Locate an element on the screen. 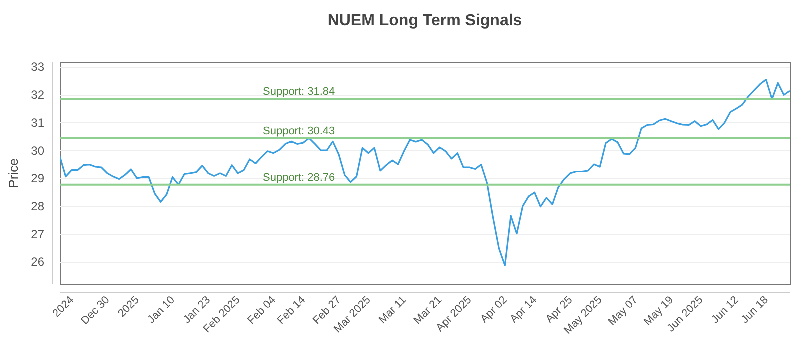 The image size is (800, 350). y-tick-label: 32 is located at coordinates (38, 95).